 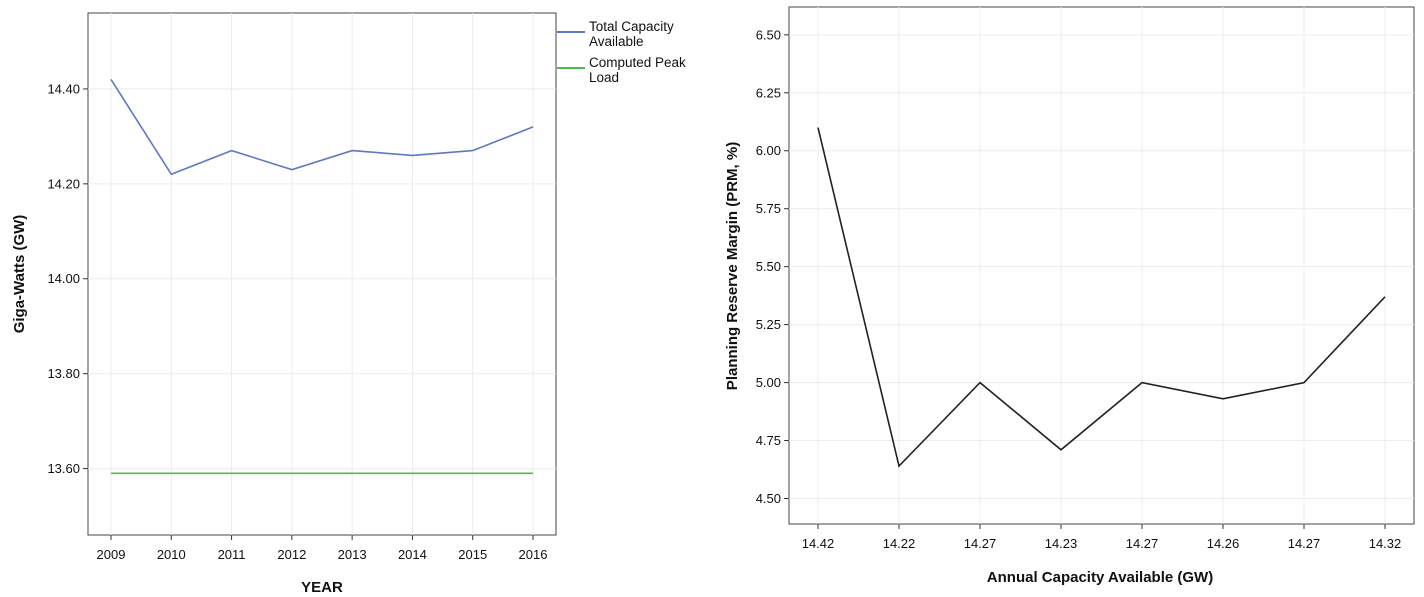 I want to click on legend-item-1: Computed Peak Load, so click(x=621, y=70).